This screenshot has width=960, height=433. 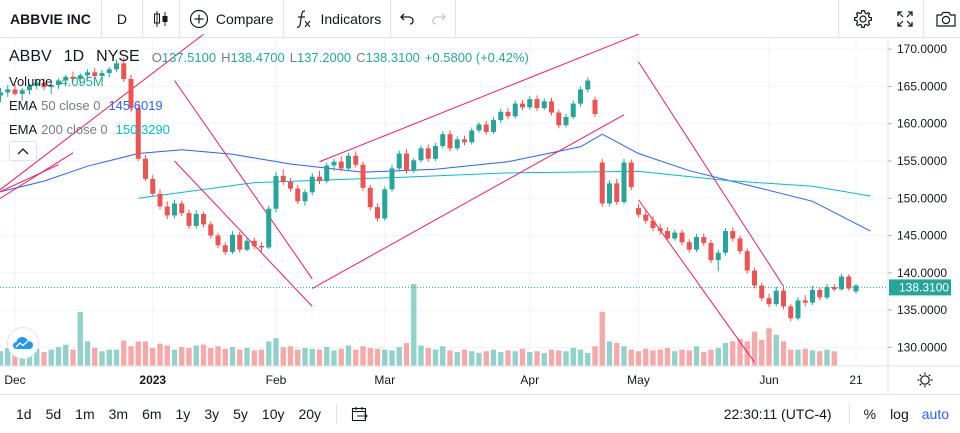 What do you see at coordinates (161, 19) in the screenshot?
I see `chart-type-button` at bounding box center [161, 19].